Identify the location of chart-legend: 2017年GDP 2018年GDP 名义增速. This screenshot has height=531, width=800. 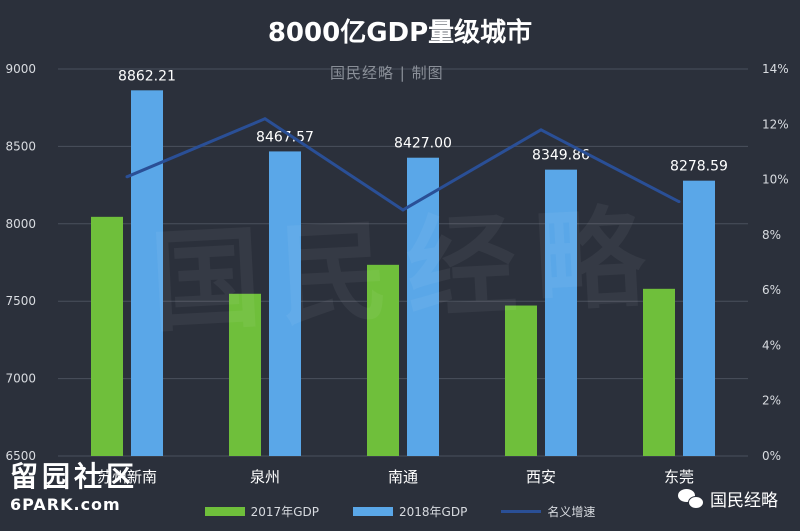
(400, 511).